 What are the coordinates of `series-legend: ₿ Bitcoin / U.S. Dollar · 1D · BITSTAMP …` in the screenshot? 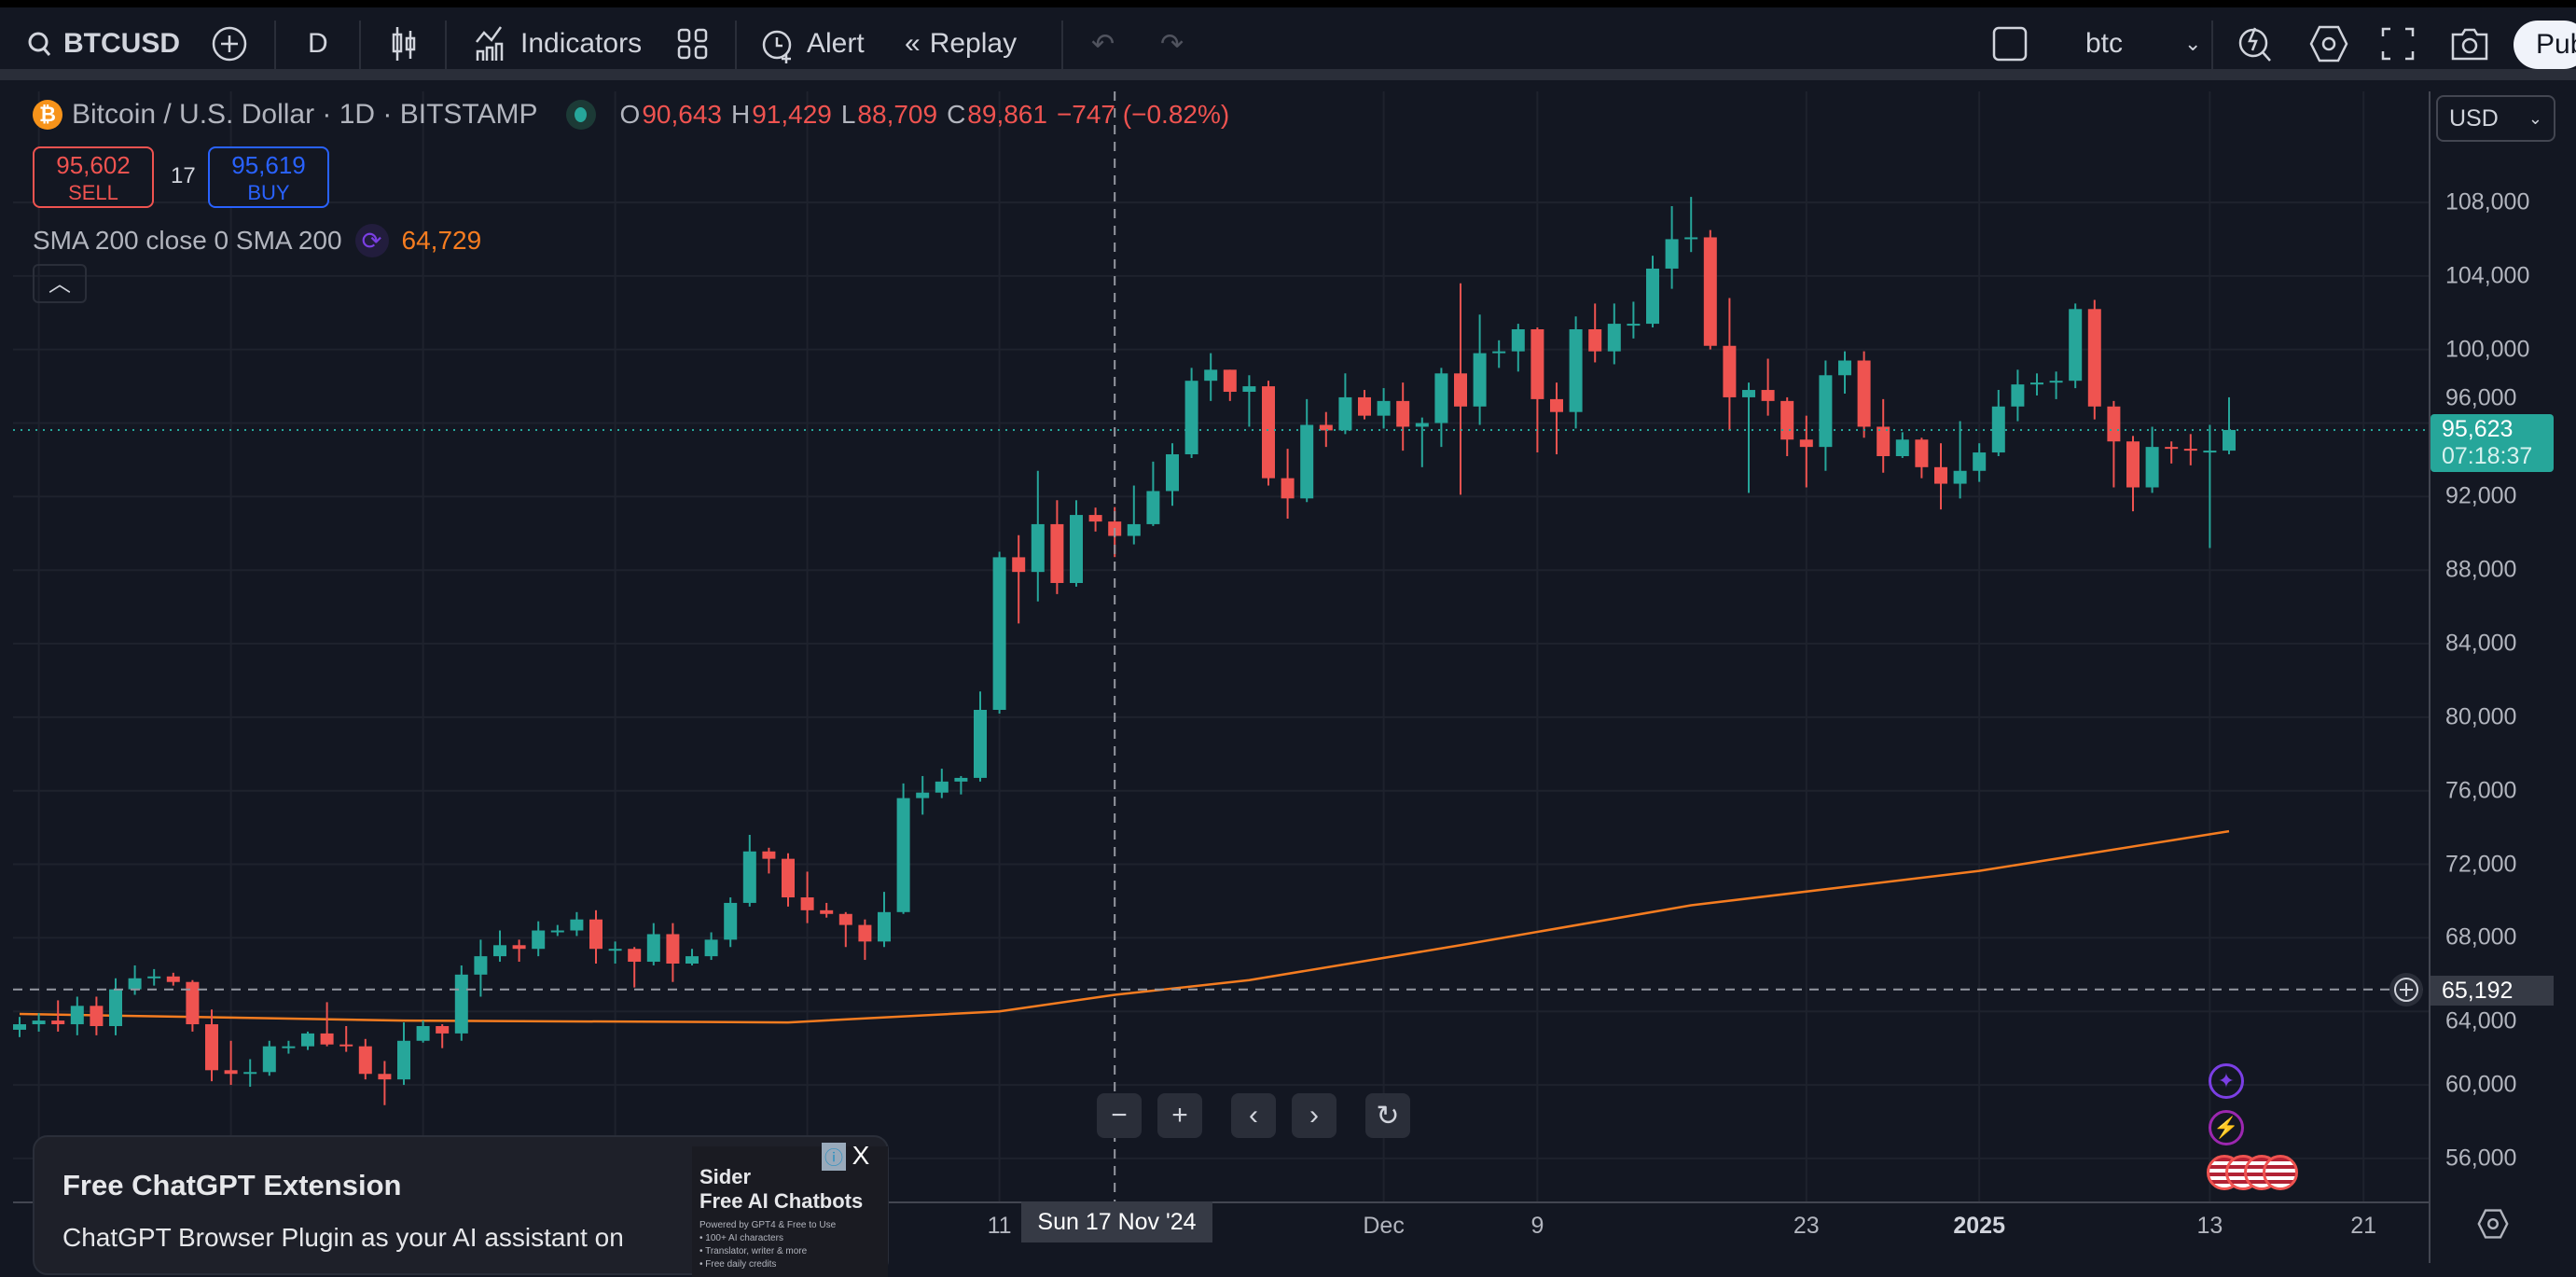 It's located at (631, 115).